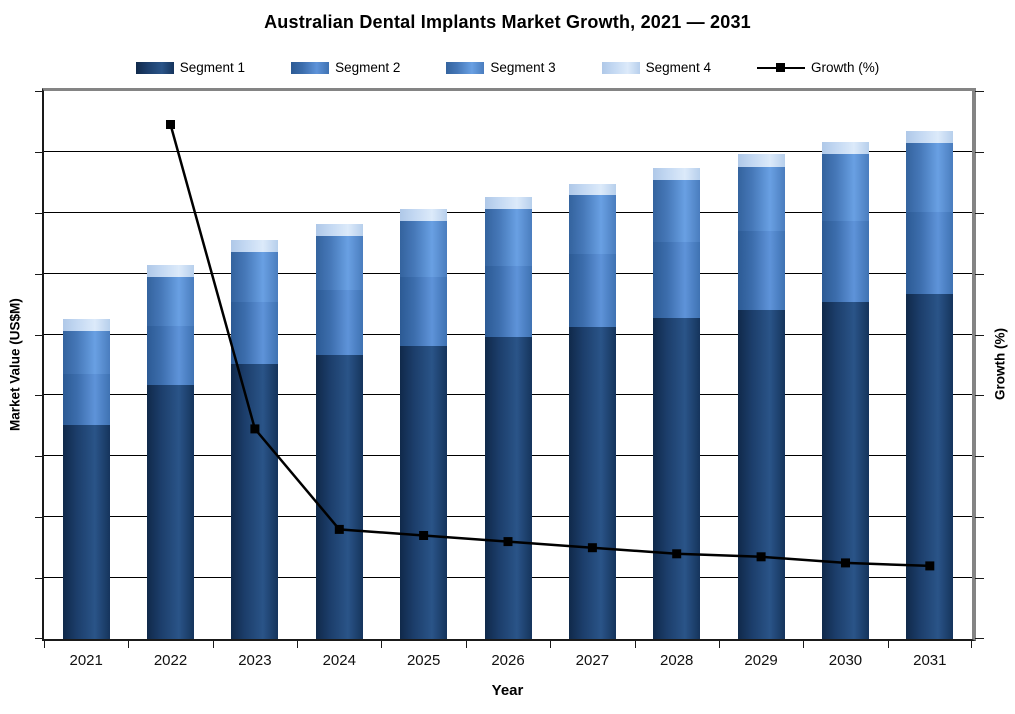 This screenshot has height=714, width=1015. What do you see at coordinates (171, 271) in the screenshot?
I see `bar-segment-4-2022` at bounding box center [171, 271].